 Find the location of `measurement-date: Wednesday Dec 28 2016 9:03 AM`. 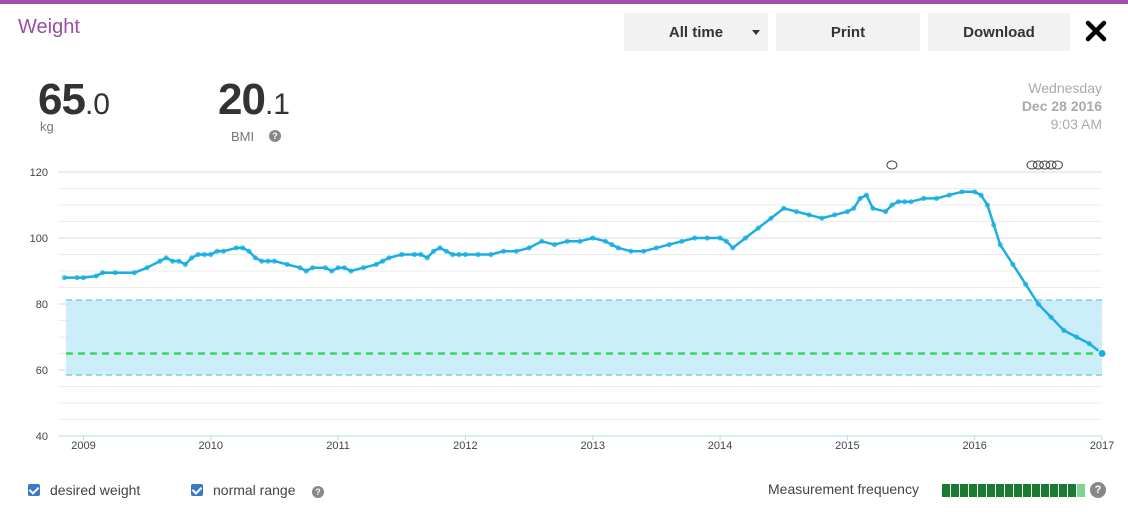

measurement-date: Wednesday Dec 28 2016 9:03 AM is located at coordinates (1062, 106).